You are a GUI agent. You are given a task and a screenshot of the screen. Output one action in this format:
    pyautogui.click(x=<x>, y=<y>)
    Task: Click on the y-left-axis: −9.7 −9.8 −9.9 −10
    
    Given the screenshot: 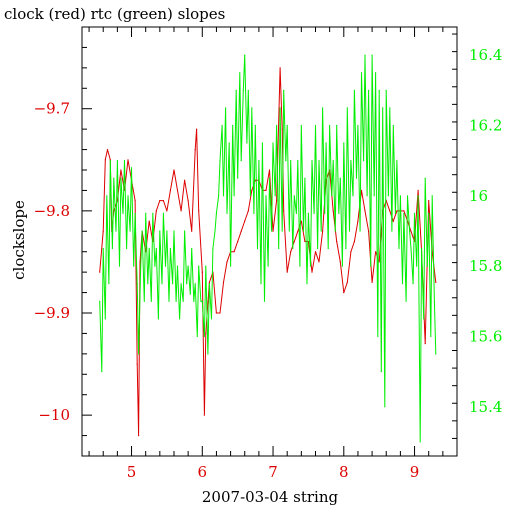 What is the action you would take?
    pyautogui.click(x=63, y=241)
    